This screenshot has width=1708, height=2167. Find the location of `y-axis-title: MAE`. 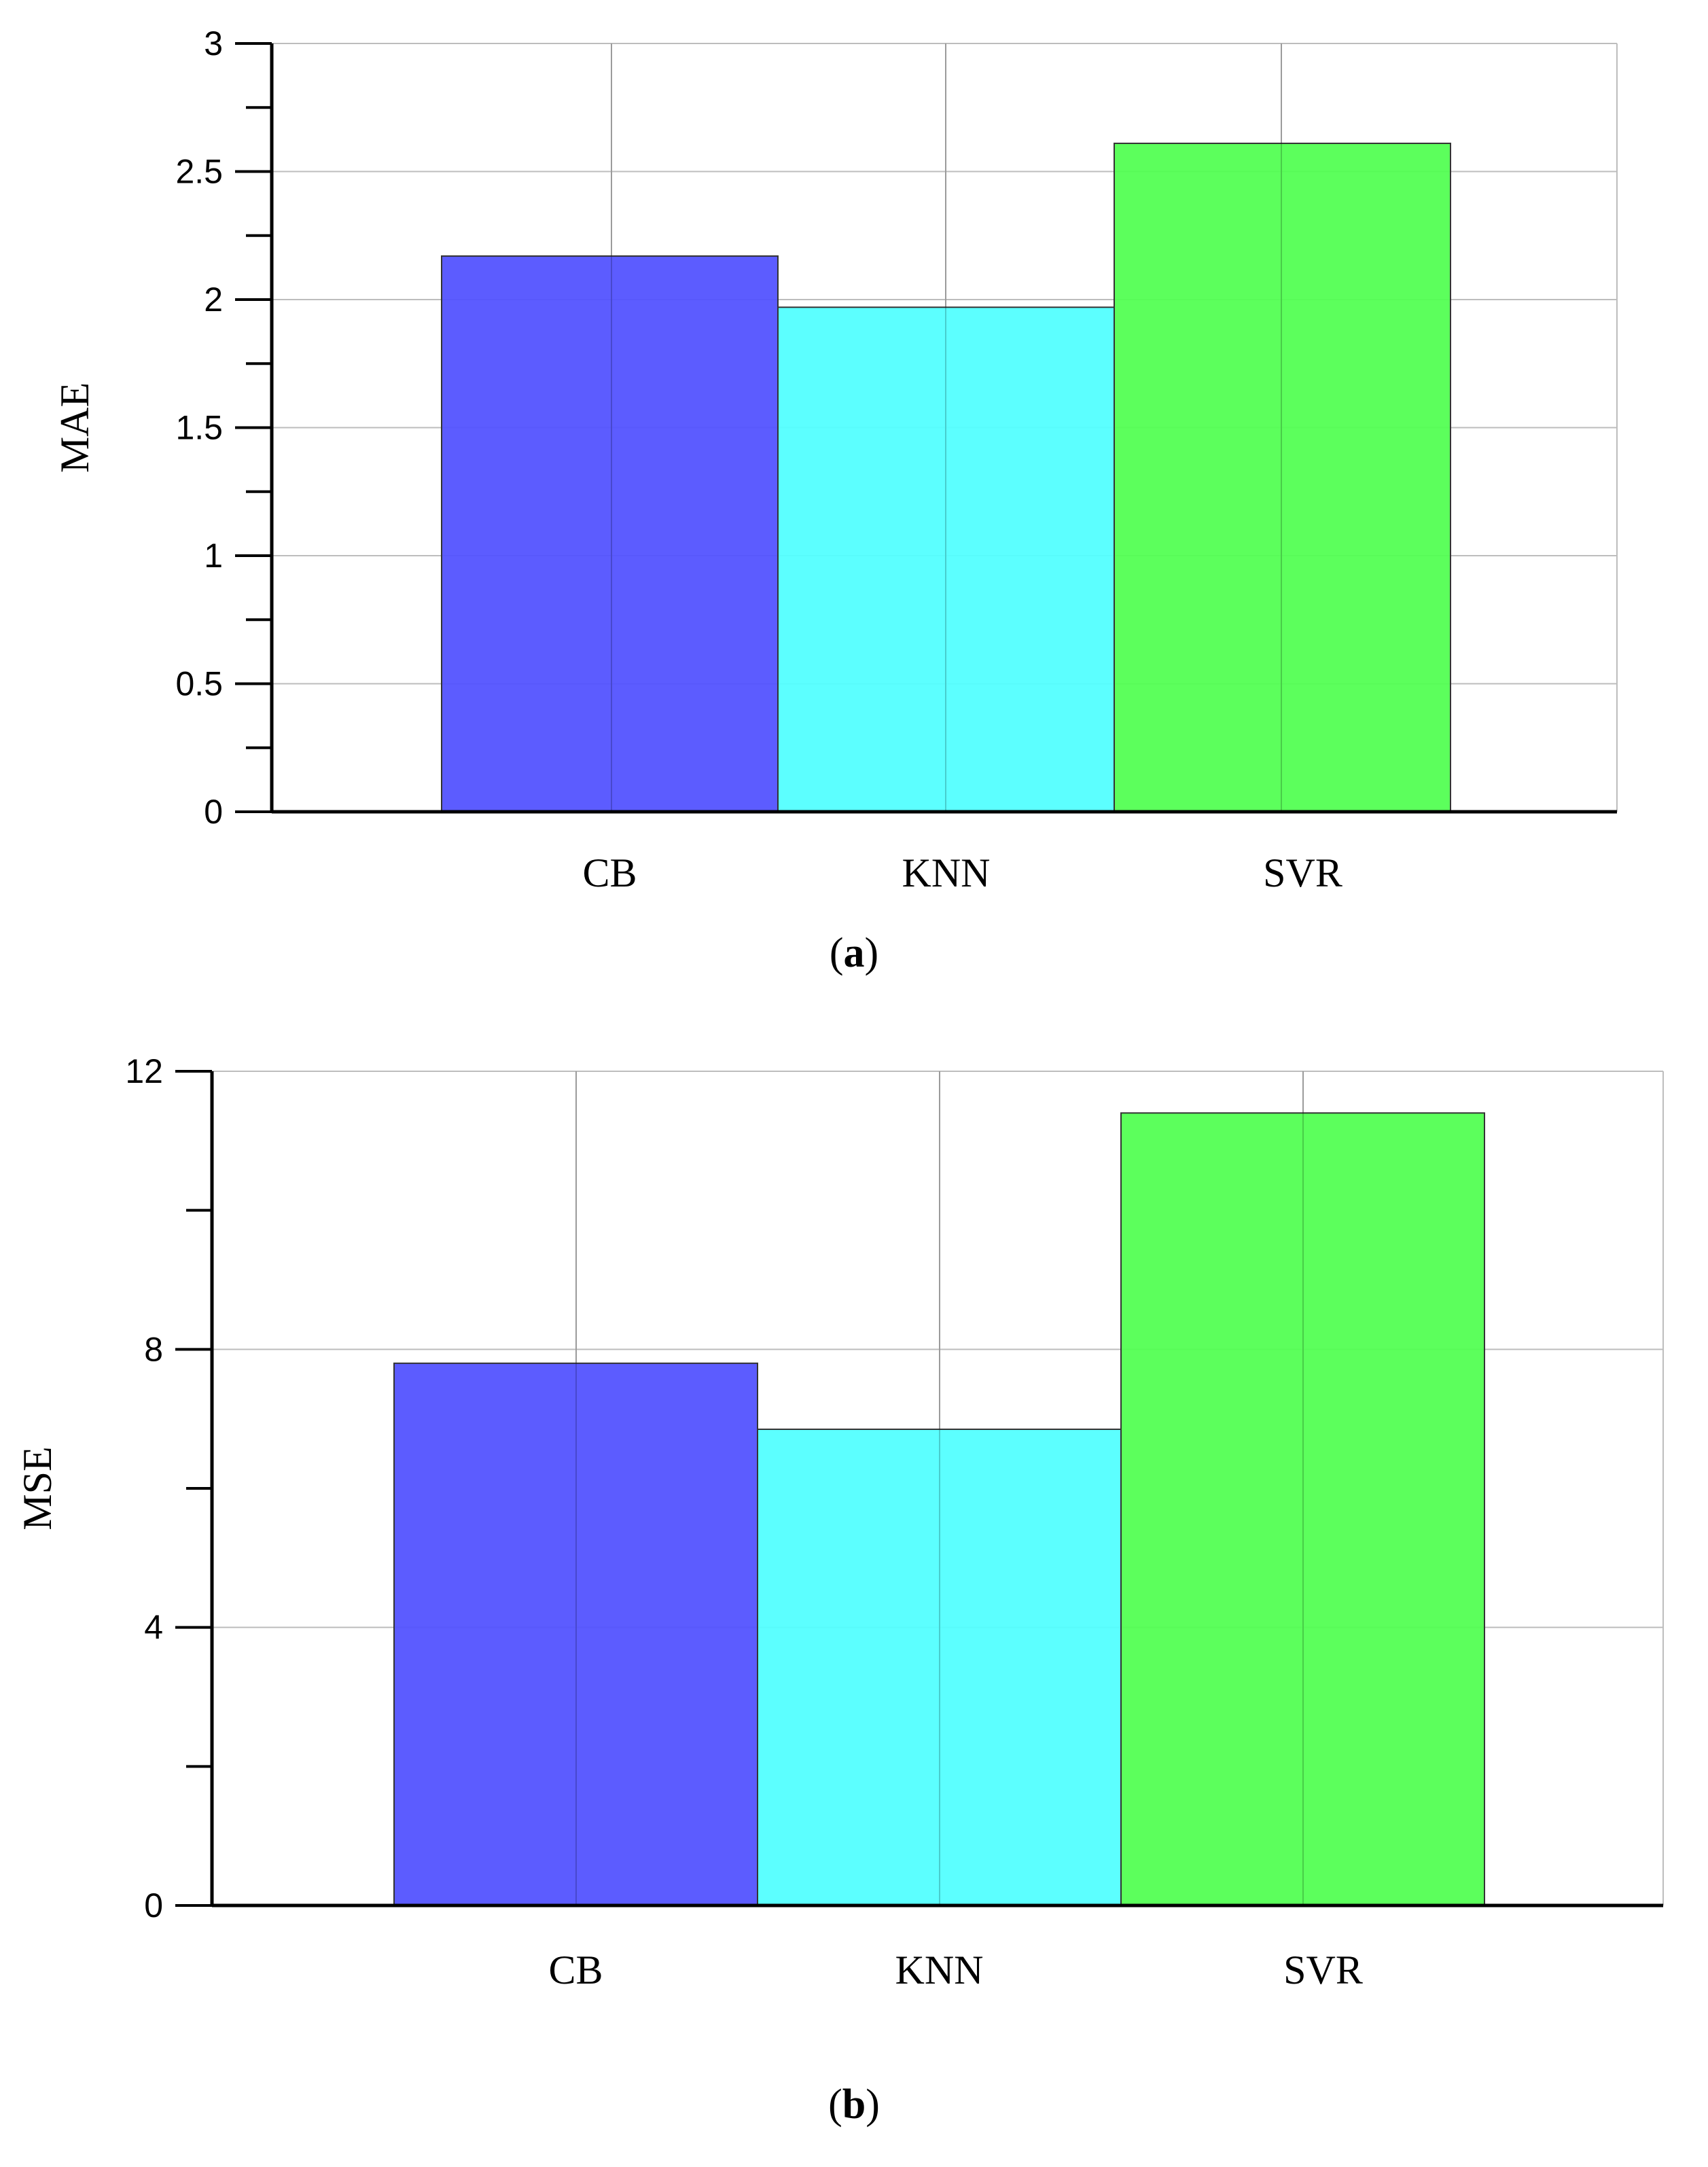

y-axis-title: MAE is located at coordinates (74, 427).